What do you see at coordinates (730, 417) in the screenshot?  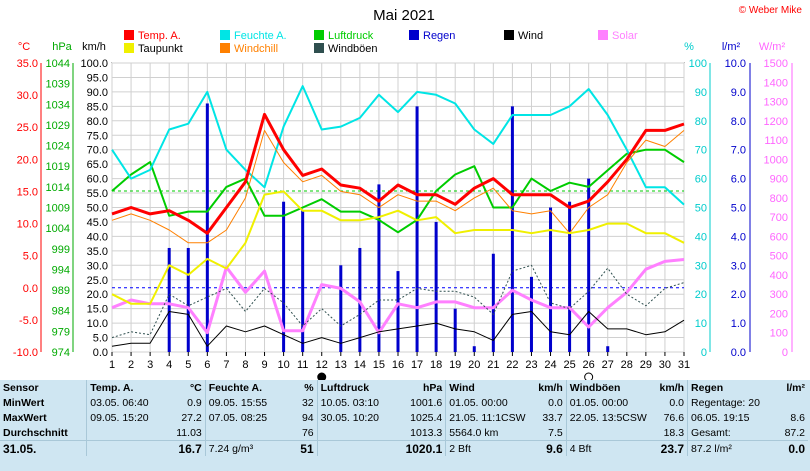 I see `rain-text: 06.05. 19:15` at bounding box center [730, 417].